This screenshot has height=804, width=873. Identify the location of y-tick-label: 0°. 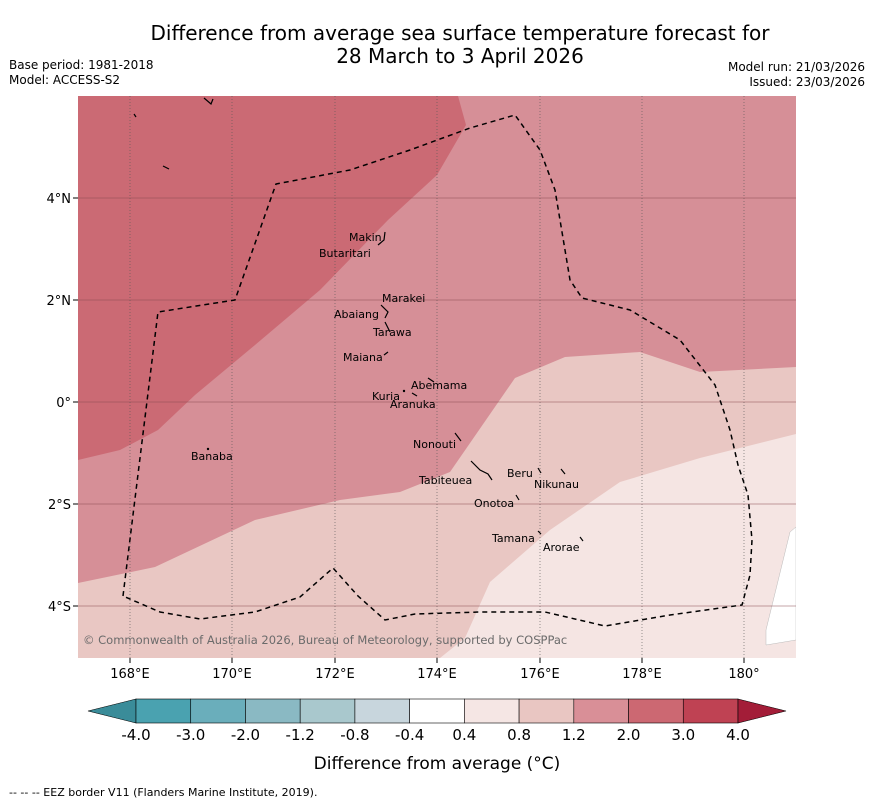
(63, 403).